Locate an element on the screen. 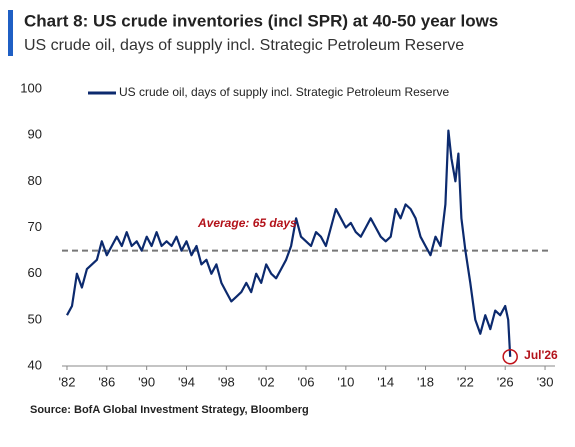 This screenshot has height=447, width=575. average-label: Average: 65 days is located at coordinates (247, 223).